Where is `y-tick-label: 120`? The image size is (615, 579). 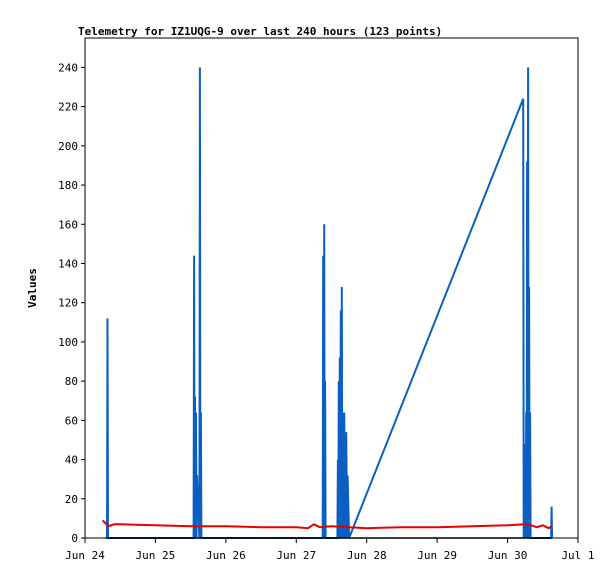 y-tick-label: 120 is located at coordinates (68, 303).